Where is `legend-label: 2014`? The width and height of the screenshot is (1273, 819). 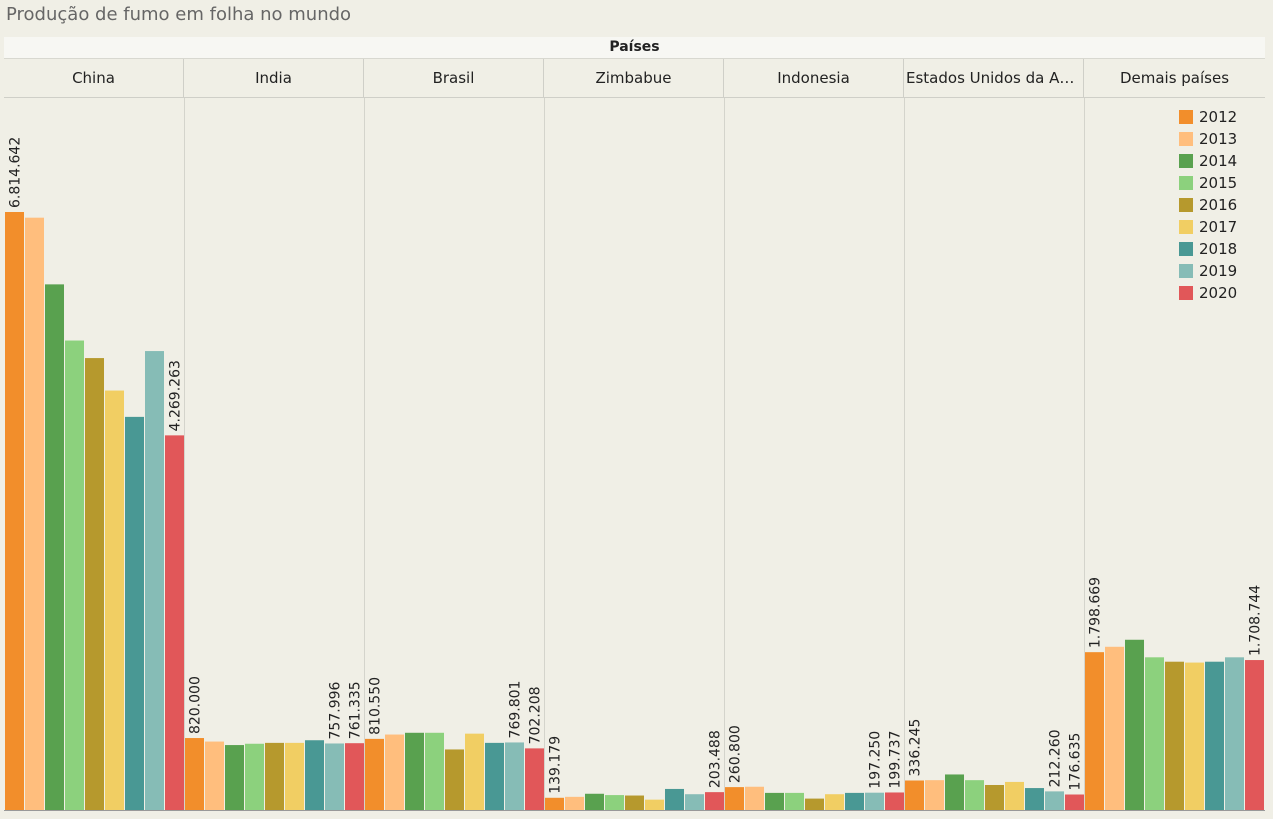 legend-label: 2014 is located at coordinates (1218, 161).